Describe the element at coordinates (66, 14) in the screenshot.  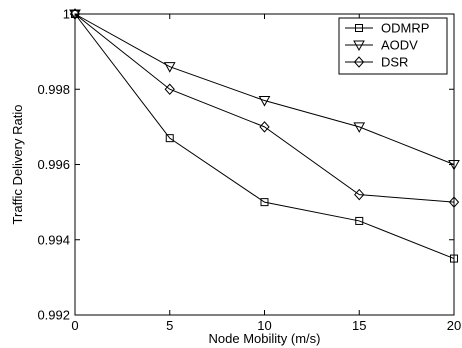
I see `y-tick-label: 1` at that location.